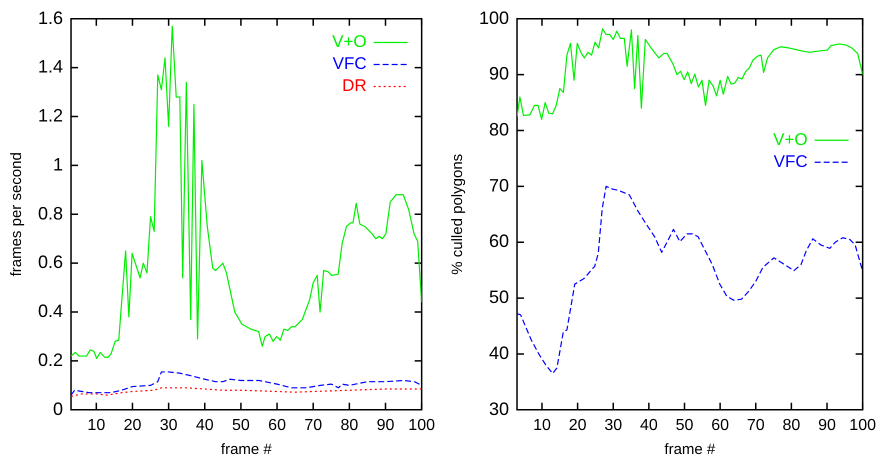 The image size is (882, 463). What do you see at coordinates (51, 116) in the screenshot?
I see `y-tick-label: 1.2` at bounding box center [51, 116].